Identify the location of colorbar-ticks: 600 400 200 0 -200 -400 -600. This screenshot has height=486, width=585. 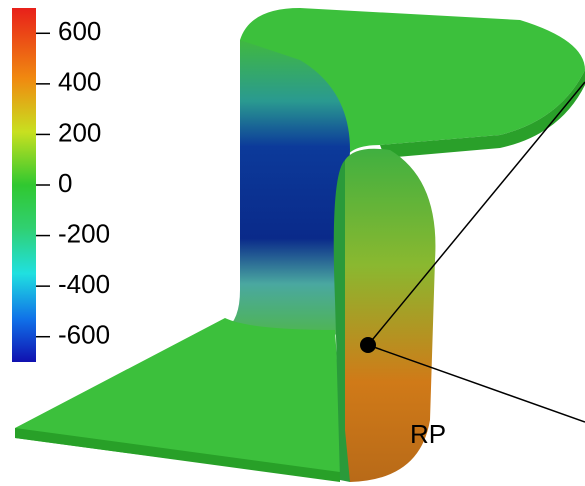
(73, 183).